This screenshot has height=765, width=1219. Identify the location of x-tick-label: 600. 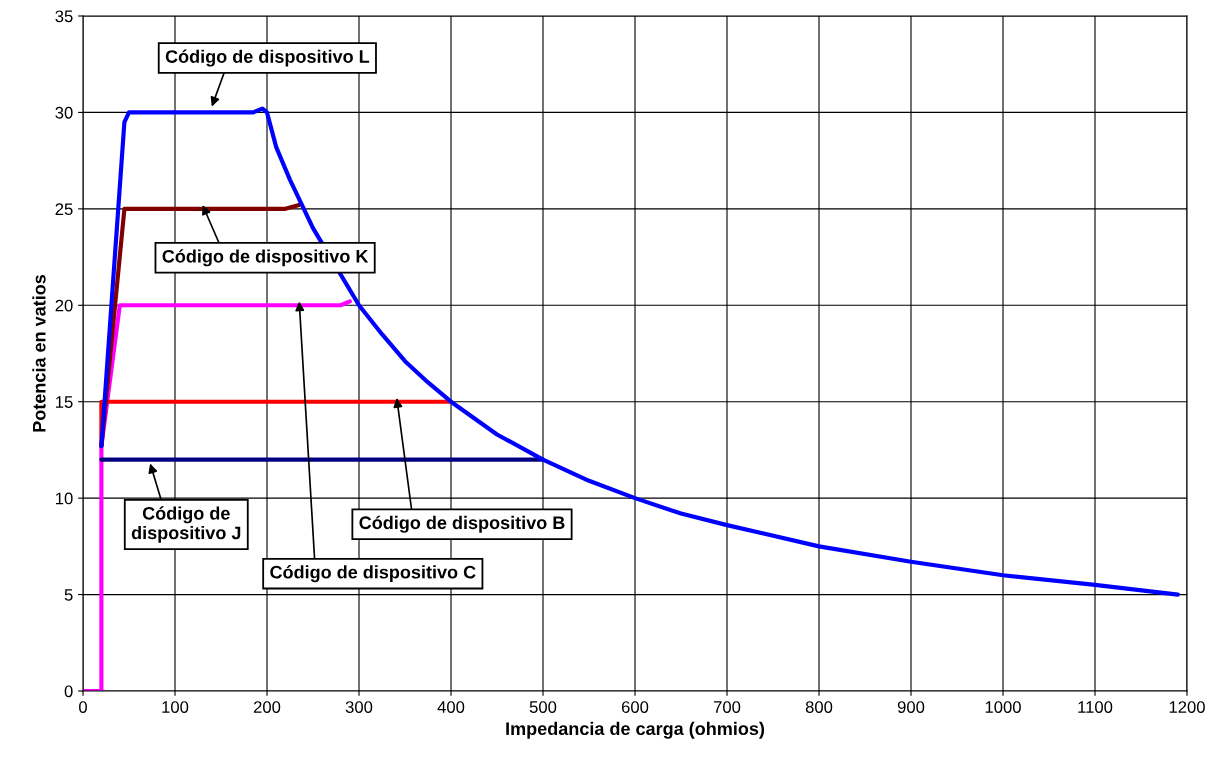
(635, 707).